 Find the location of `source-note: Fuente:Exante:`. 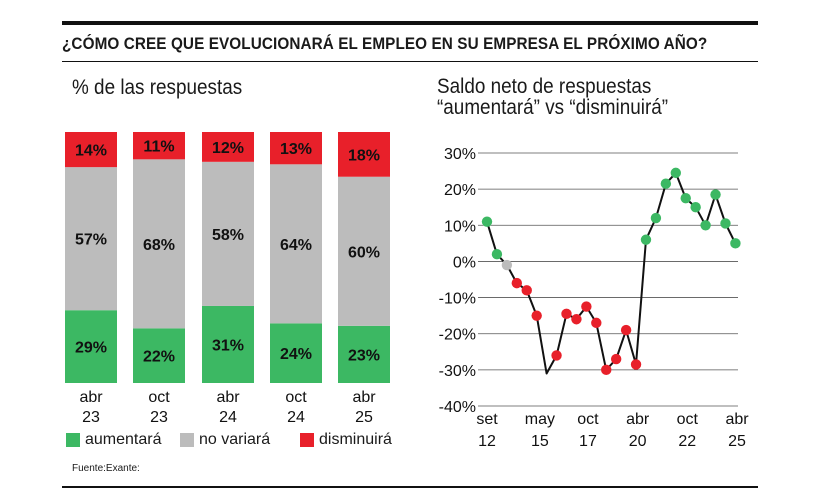

source-note: Fuente:Exante: is located at coordinates (106, 468).